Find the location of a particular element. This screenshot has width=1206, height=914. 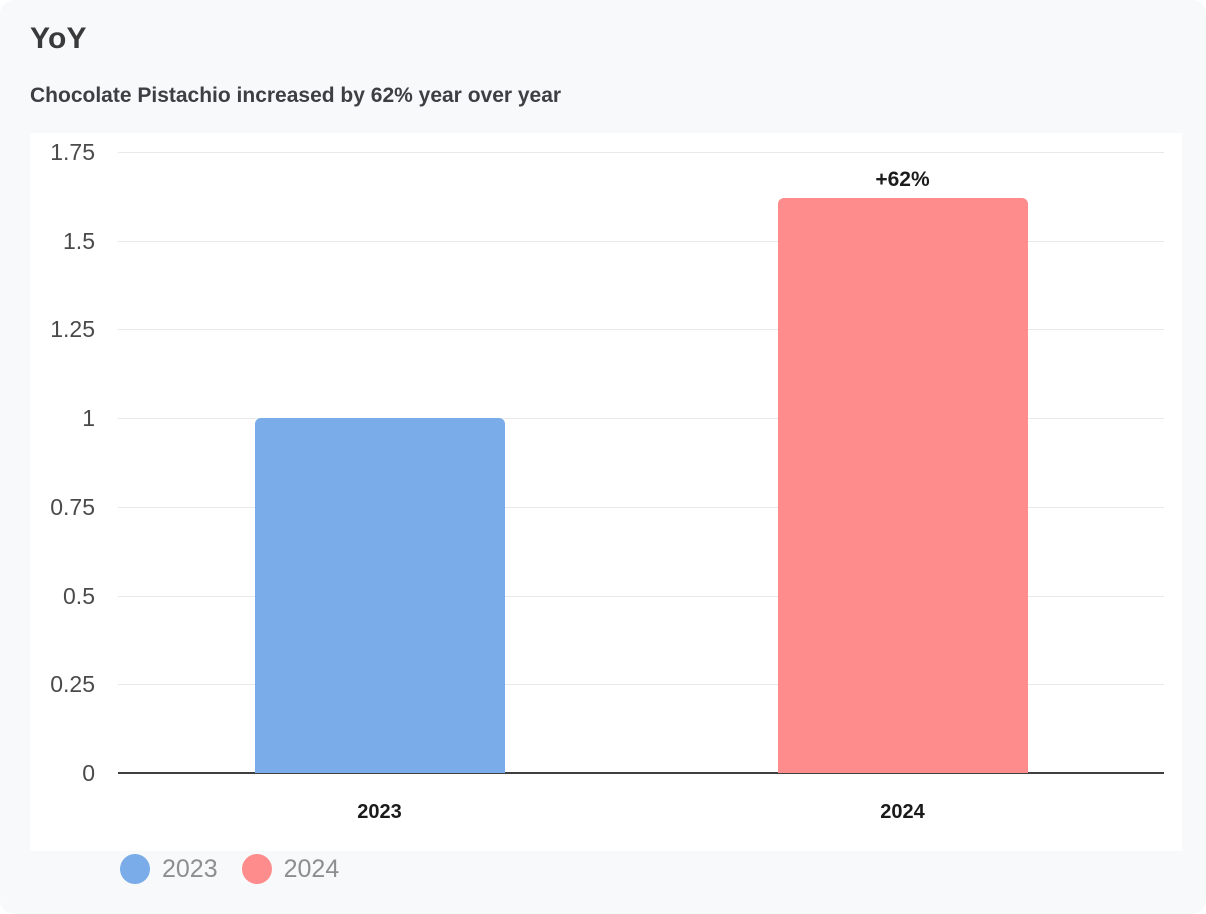

legend-item-2024: 2024 is located at coordinates (290, 869).